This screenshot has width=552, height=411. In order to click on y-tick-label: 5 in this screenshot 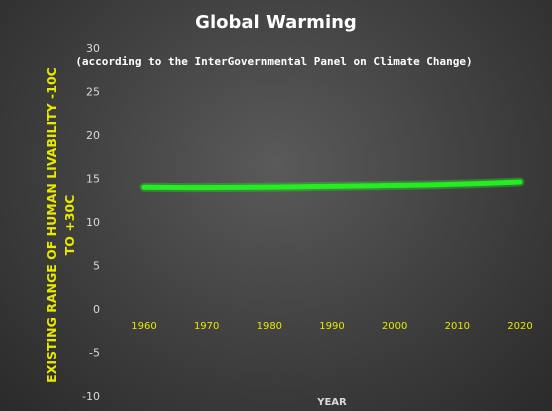, I will do `click(96, 266)`.